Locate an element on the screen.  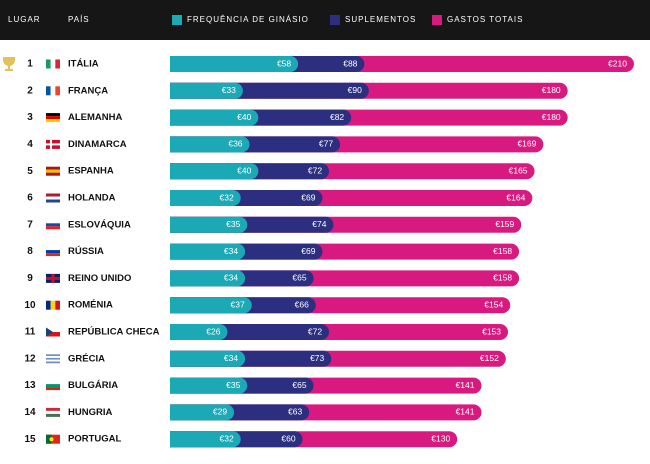
trophy is located at coordinates (9, 64).